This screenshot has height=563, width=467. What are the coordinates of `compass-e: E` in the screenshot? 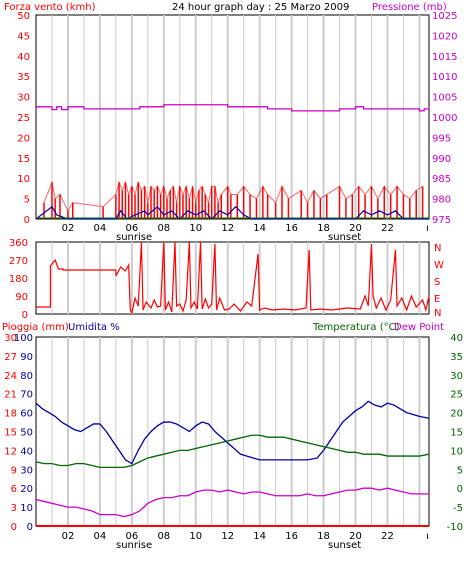 It's located at (437, 299).